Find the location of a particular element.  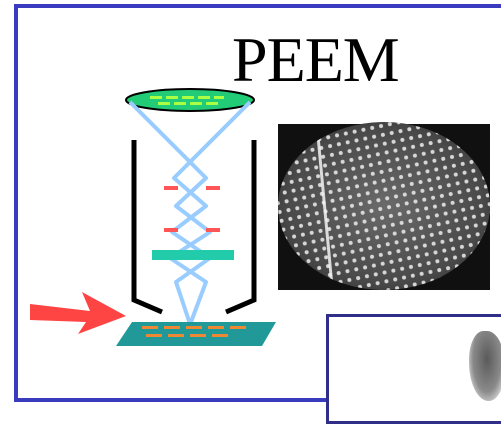

column-walls is located at coordinates (194, 227).